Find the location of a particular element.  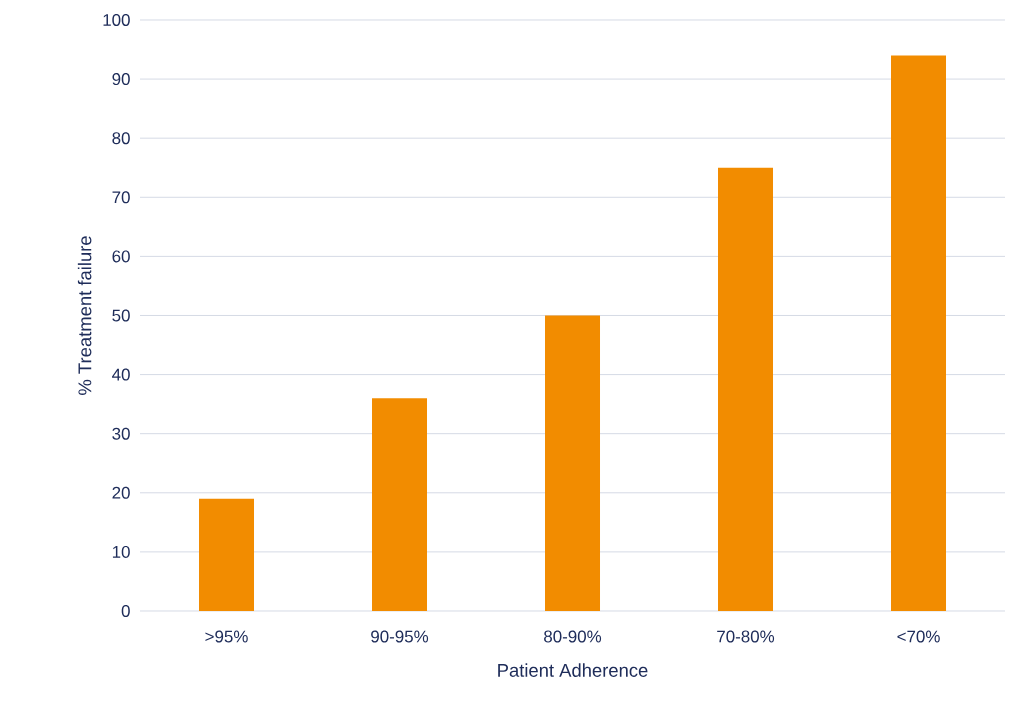

y-tick-label: 0 is located at coordinates (125, 610).